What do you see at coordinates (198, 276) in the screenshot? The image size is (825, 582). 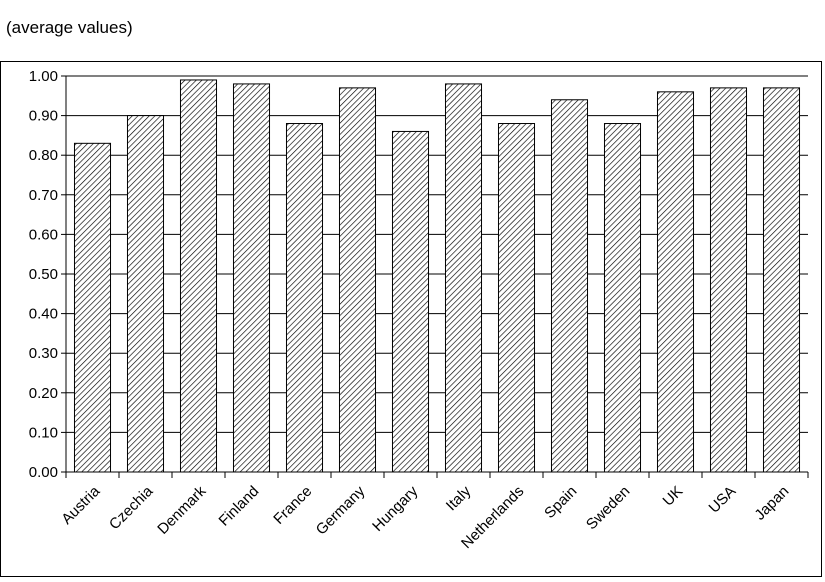 I see `bar-denmark` at bounding box center [198, 276].